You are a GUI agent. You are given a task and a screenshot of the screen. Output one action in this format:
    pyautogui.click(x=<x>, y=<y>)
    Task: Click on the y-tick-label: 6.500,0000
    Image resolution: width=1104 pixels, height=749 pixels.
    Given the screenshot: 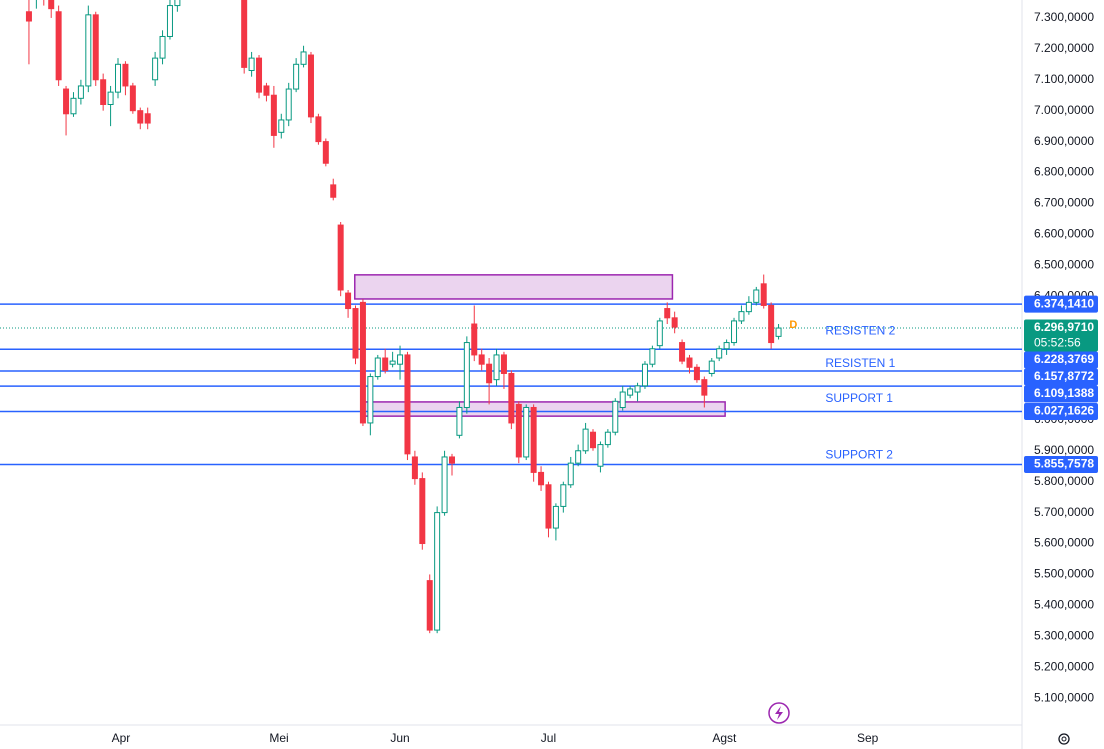 What is the action you would take?
    pyautogui.click(x=1064, y=264)
    